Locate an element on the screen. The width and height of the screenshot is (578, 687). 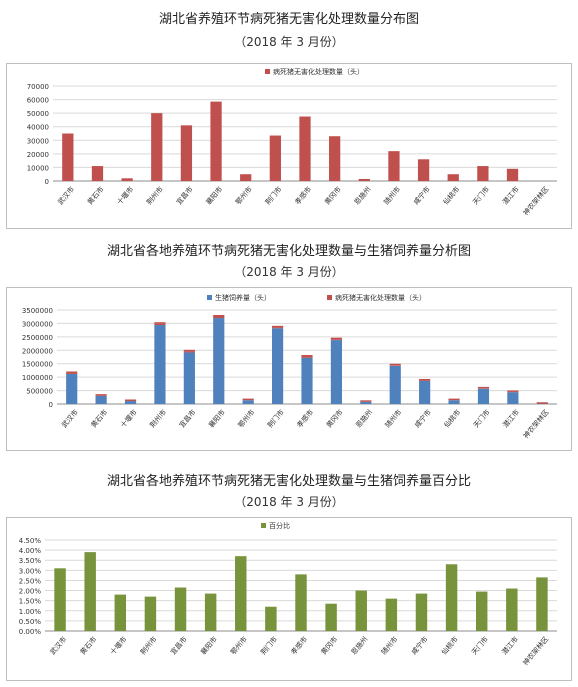
y-tick-label: 3.00% is located at coordinates (30, 571).